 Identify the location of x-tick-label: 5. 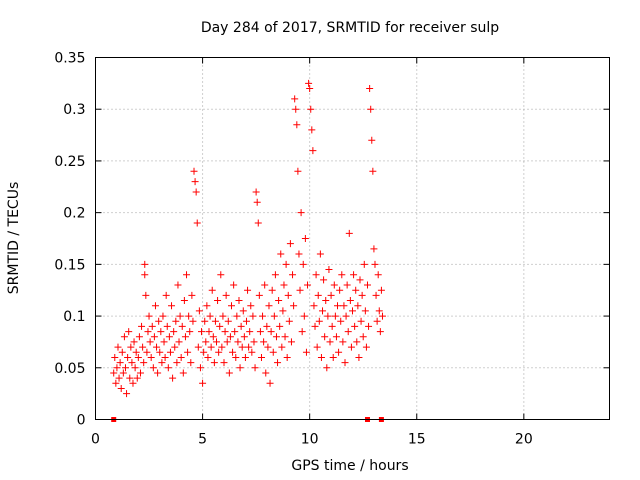
(202, 440).